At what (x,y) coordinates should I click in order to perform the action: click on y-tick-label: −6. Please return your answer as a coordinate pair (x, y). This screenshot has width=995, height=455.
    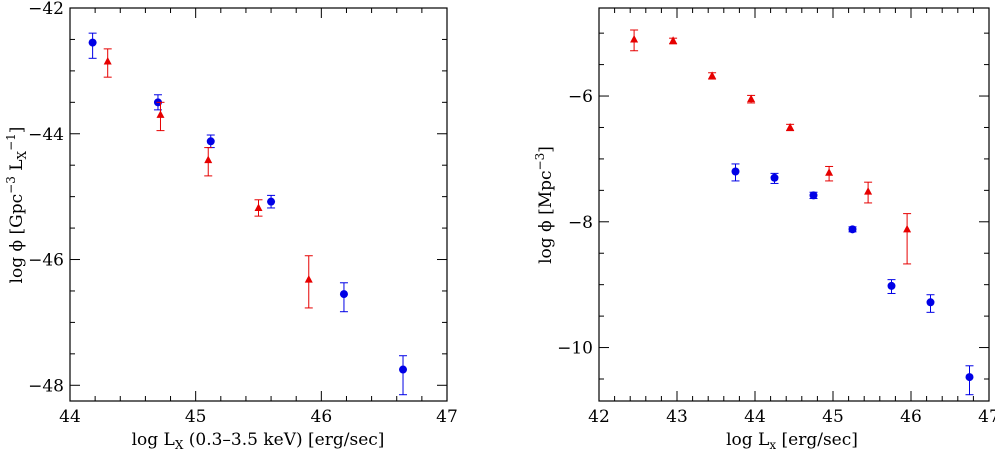
    Looking at the image, I should click on (580, 97).